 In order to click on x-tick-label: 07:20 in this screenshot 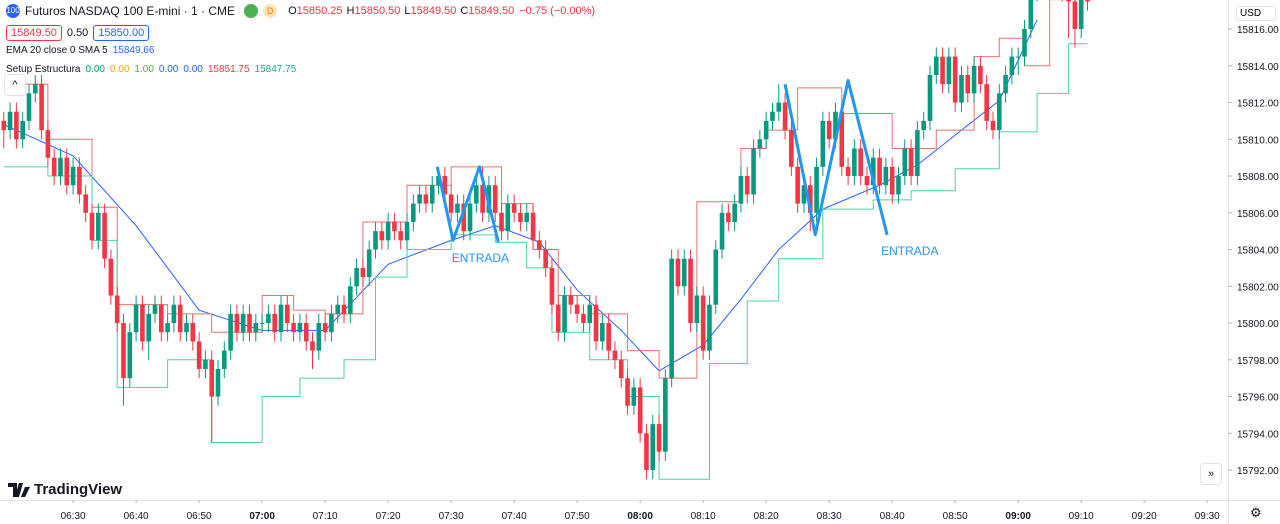, I will do `click(388, 516)`.